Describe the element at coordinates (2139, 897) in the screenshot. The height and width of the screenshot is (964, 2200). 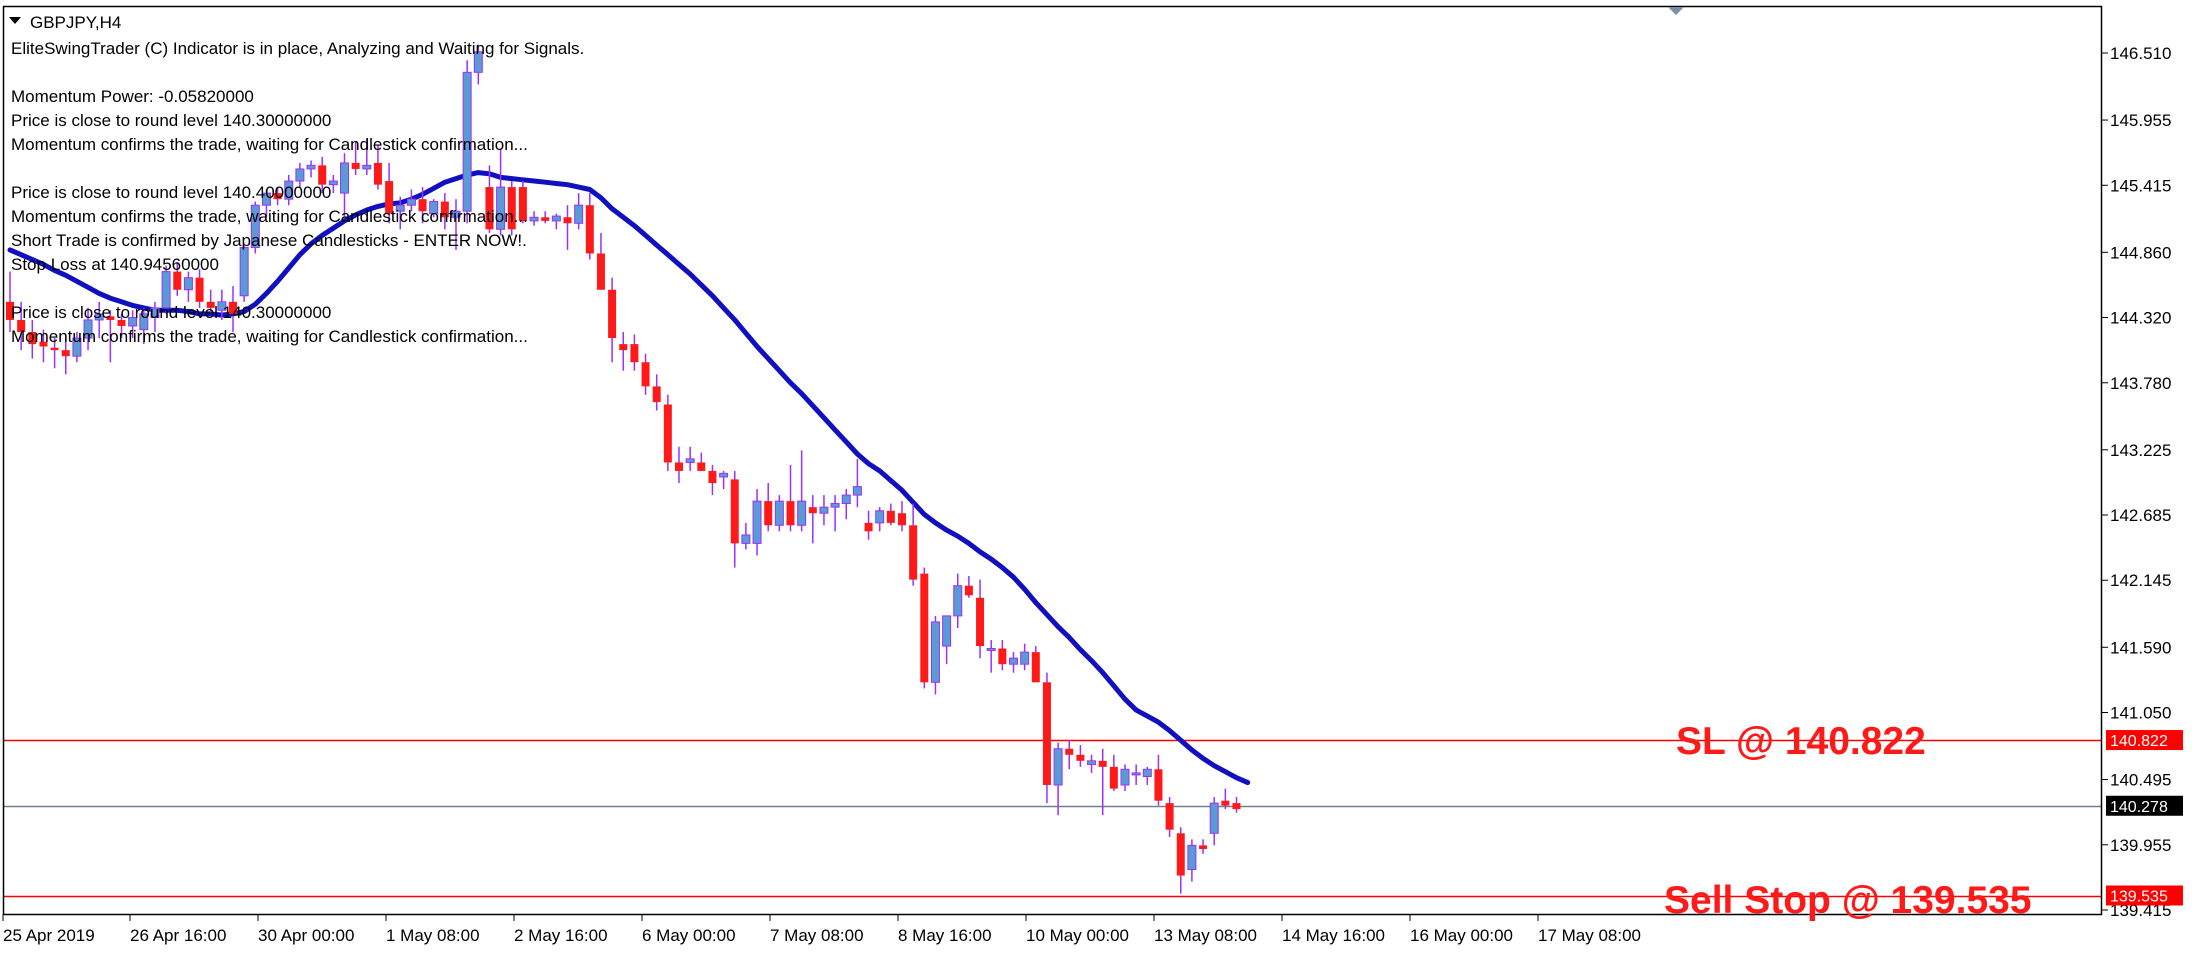
I see `price-tag-label: 139.535` at that location.